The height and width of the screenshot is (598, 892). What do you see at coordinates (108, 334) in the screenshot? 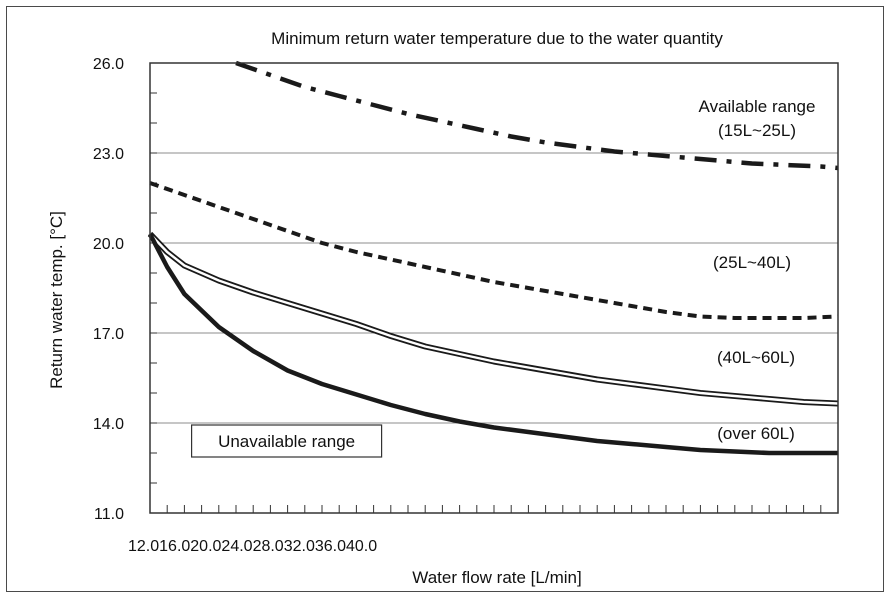
I see `y-tick-label: 17.0` at bounding box center [108, 334].